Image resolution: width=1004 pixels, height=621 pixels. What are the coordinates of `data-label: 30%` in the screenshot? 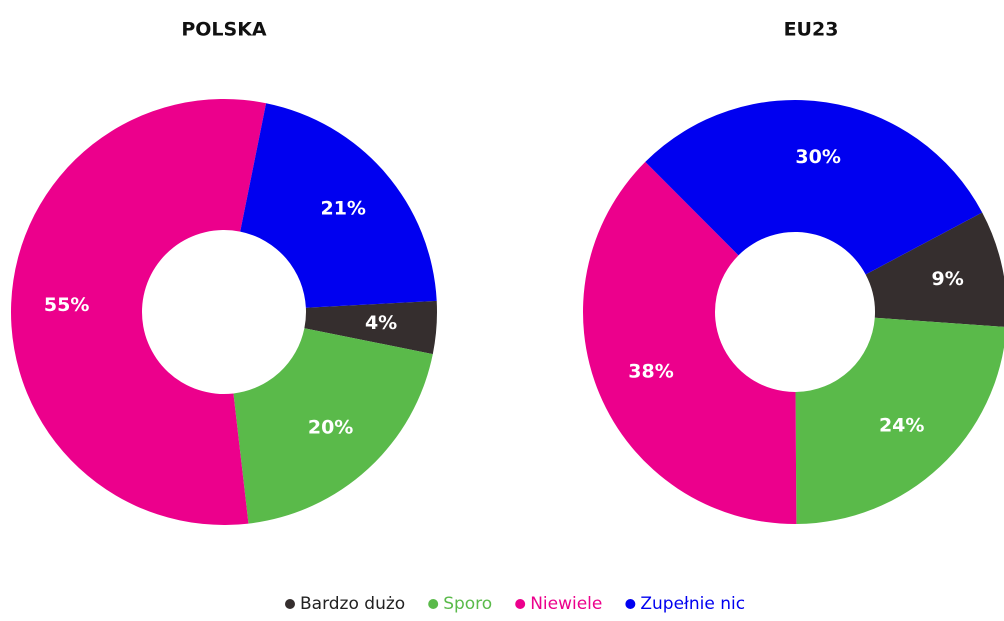 It's located at (817, 157).